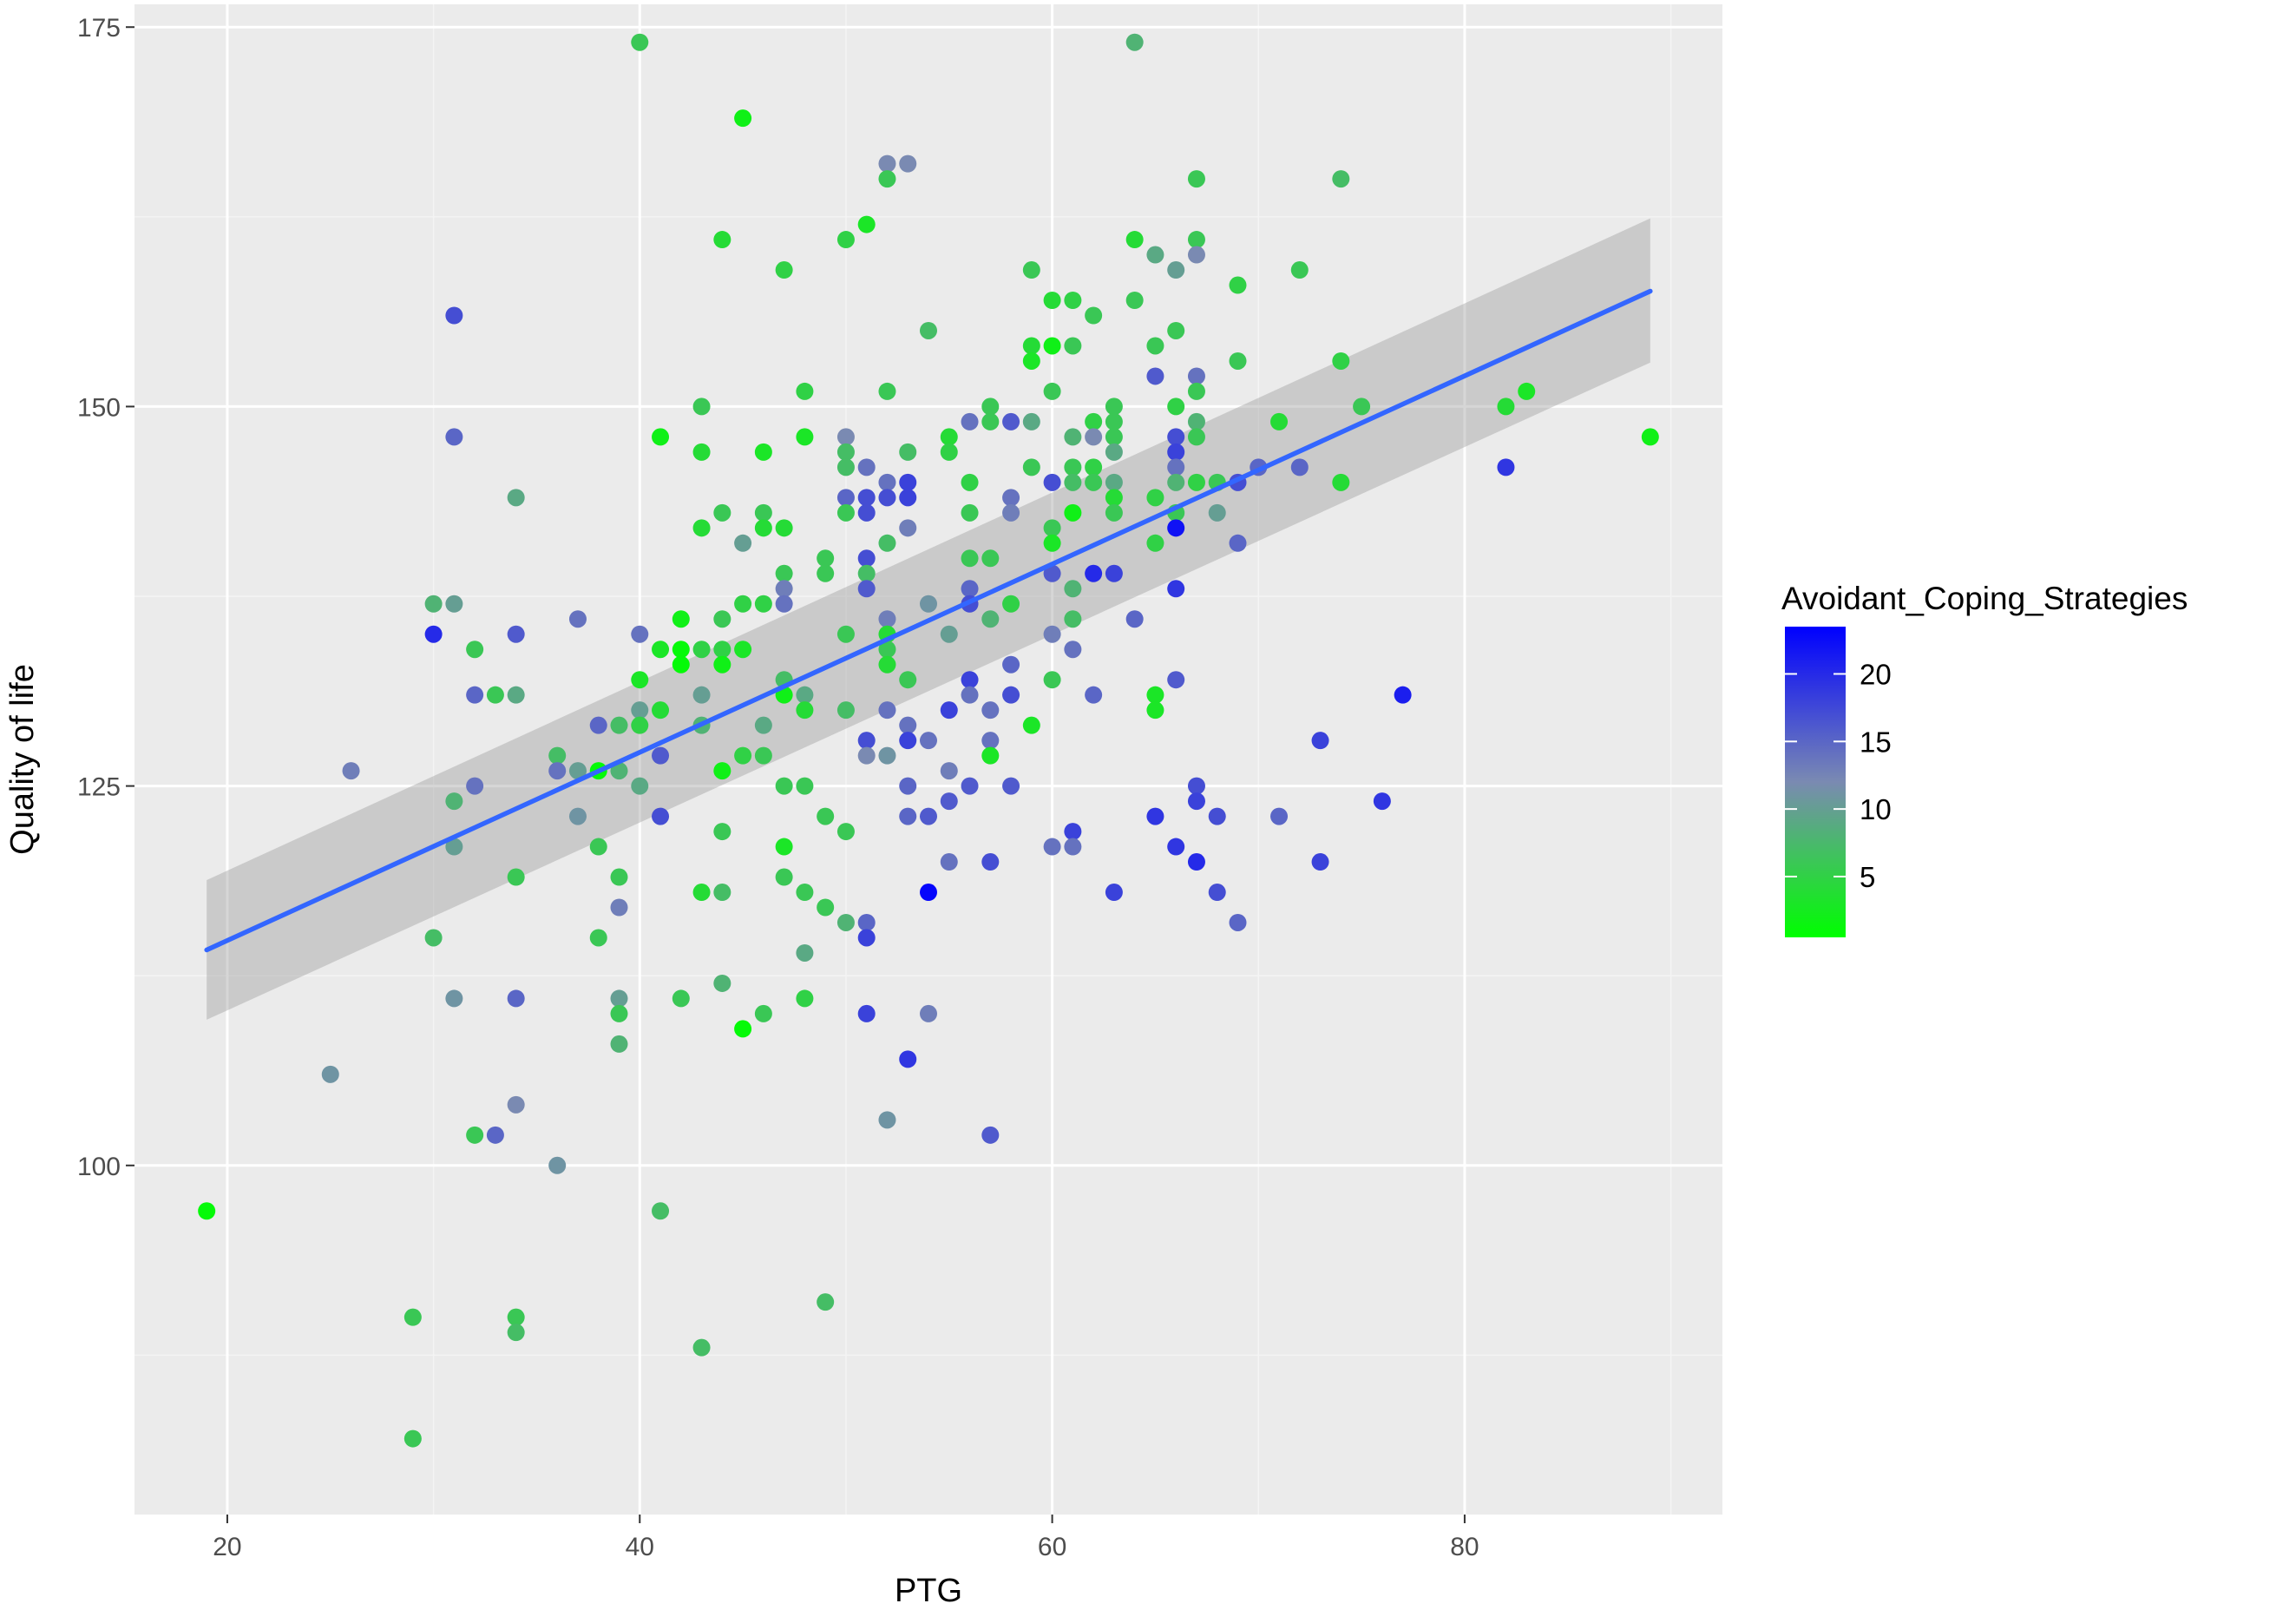  What do you see at coordinates (99, 787) in the screenshot?
I see `y-tick-label: 125` at bounding box center [99, 787].